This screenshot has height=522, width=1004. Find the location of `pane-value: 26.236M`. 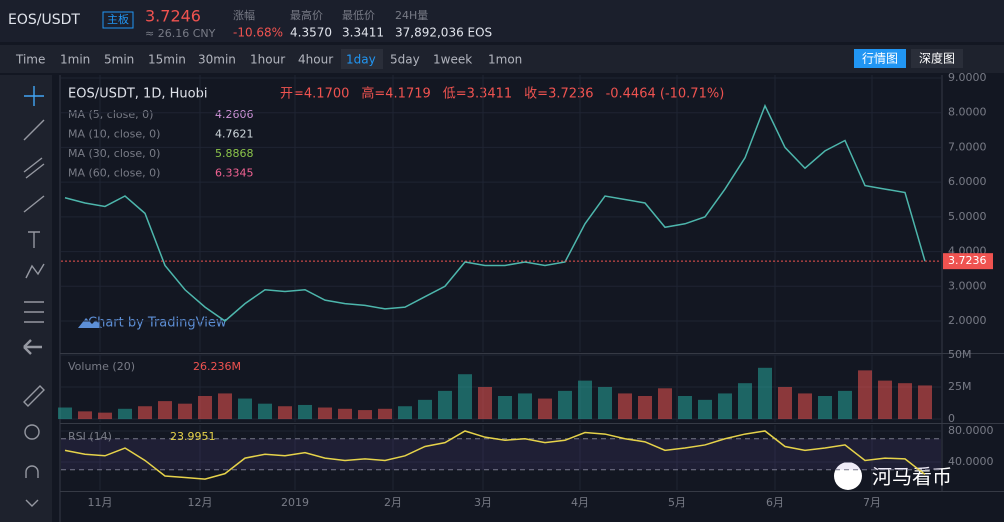

pane-value: 26.236M is located at coordinates (217, 366).